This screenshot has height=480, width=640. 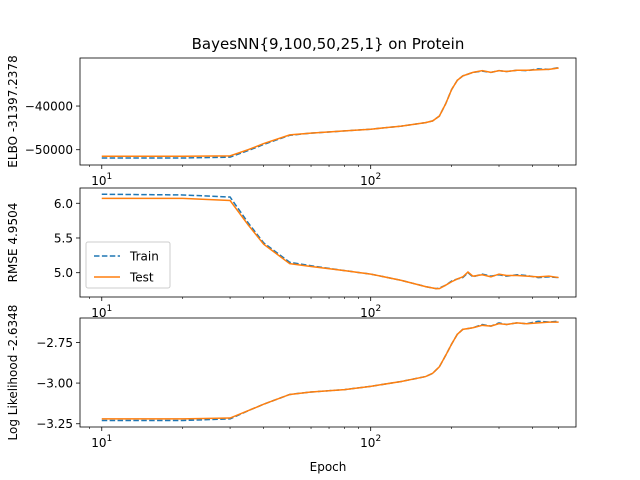 What do you see at coordinates (63, 273) in the screenshot?
I see `y-tick-label: 5.0` at bounding box center [63, 273].